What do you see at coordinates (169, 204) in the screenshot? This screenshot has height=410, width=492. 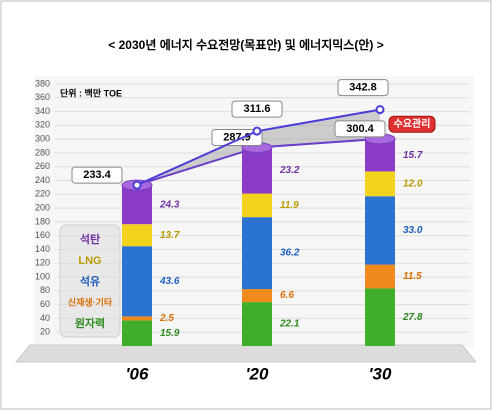 I see `value-label: 24.3` at bounding box center [169, 204].